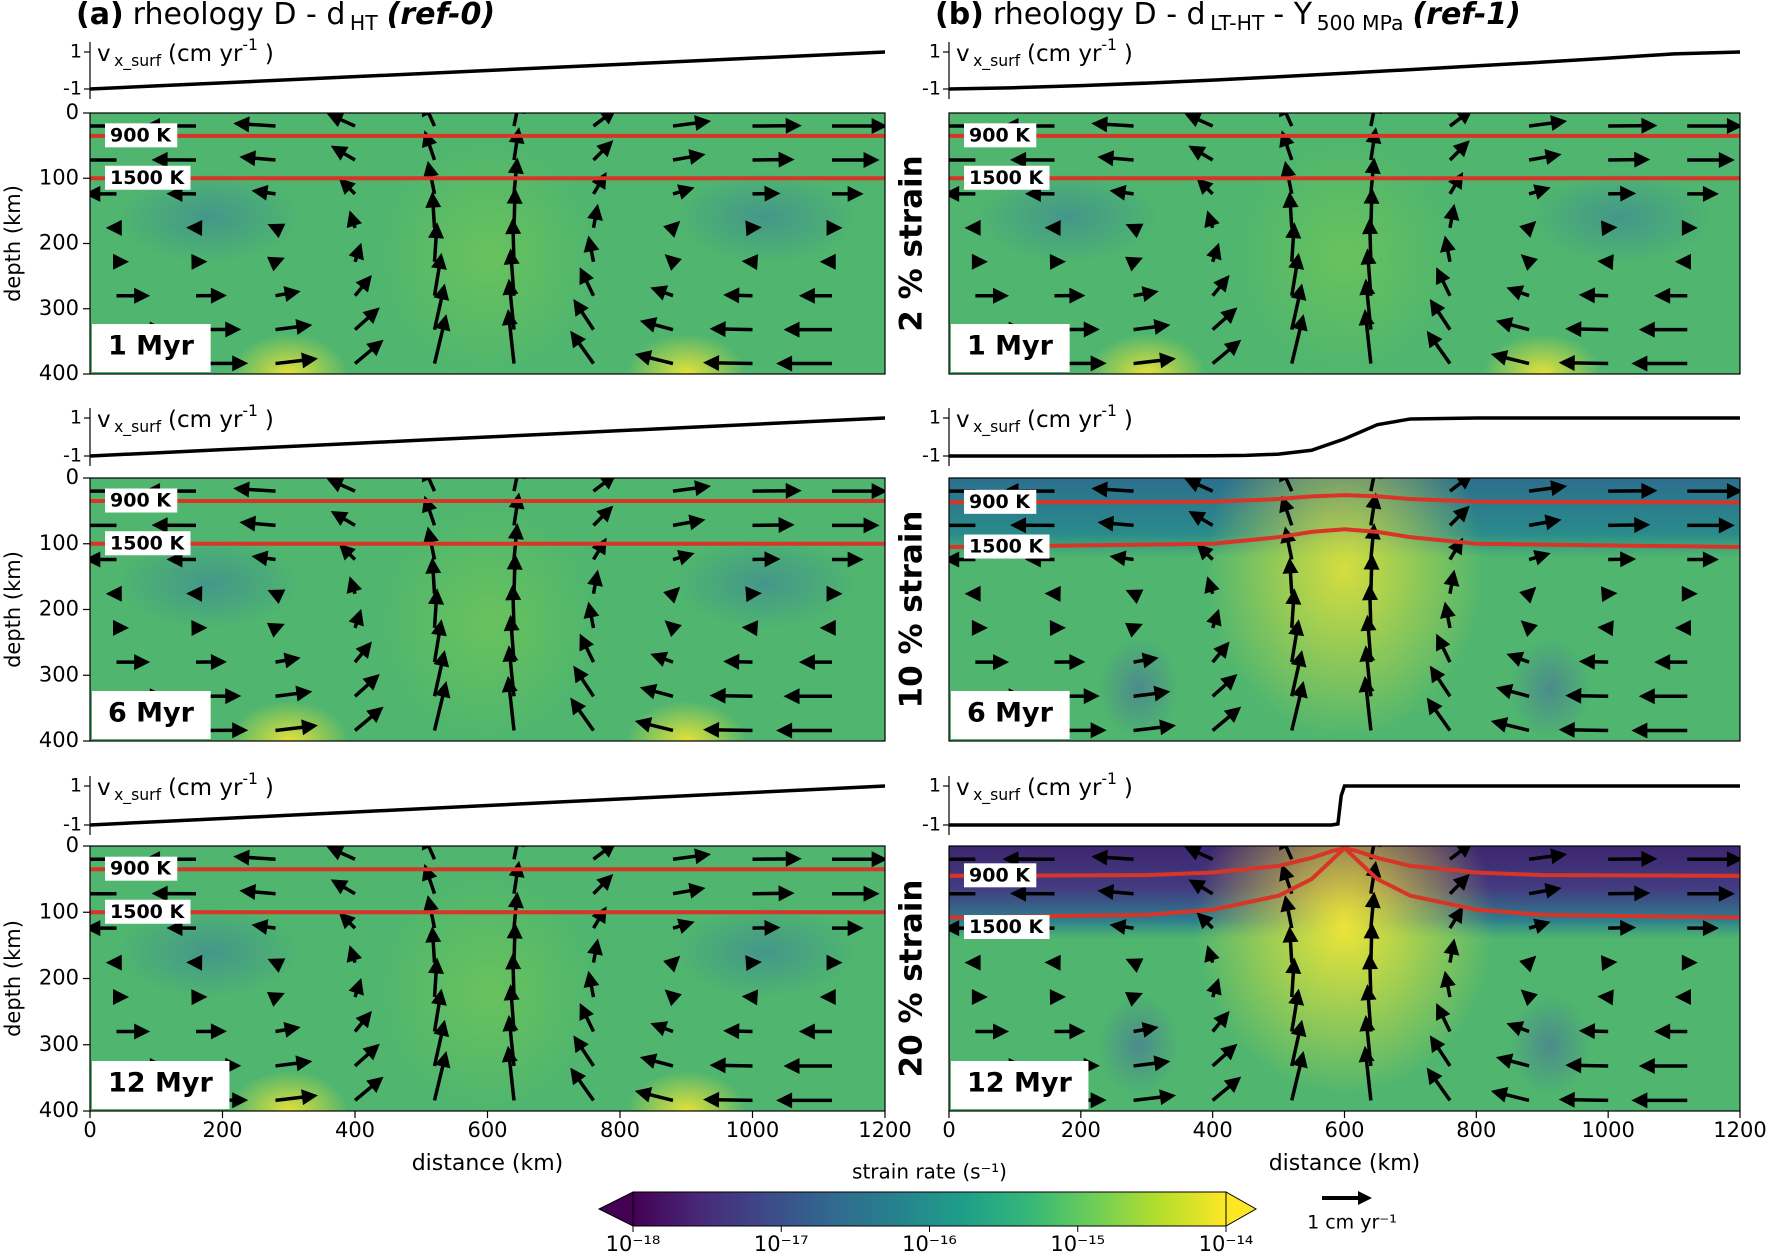 This screenshot has height=1257, width=1772. What do you see at coordinates (59, 978) in the screenshot?
I see `y-tick-label: 200` at bounding box center [59, 978].